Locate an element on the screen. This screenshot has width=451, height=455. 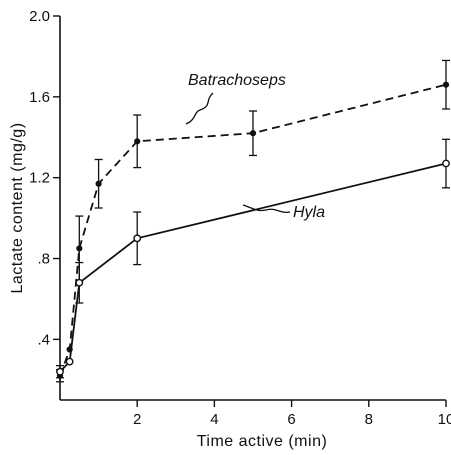
x-tick-label: 10 is located at coordinates (444, 419).